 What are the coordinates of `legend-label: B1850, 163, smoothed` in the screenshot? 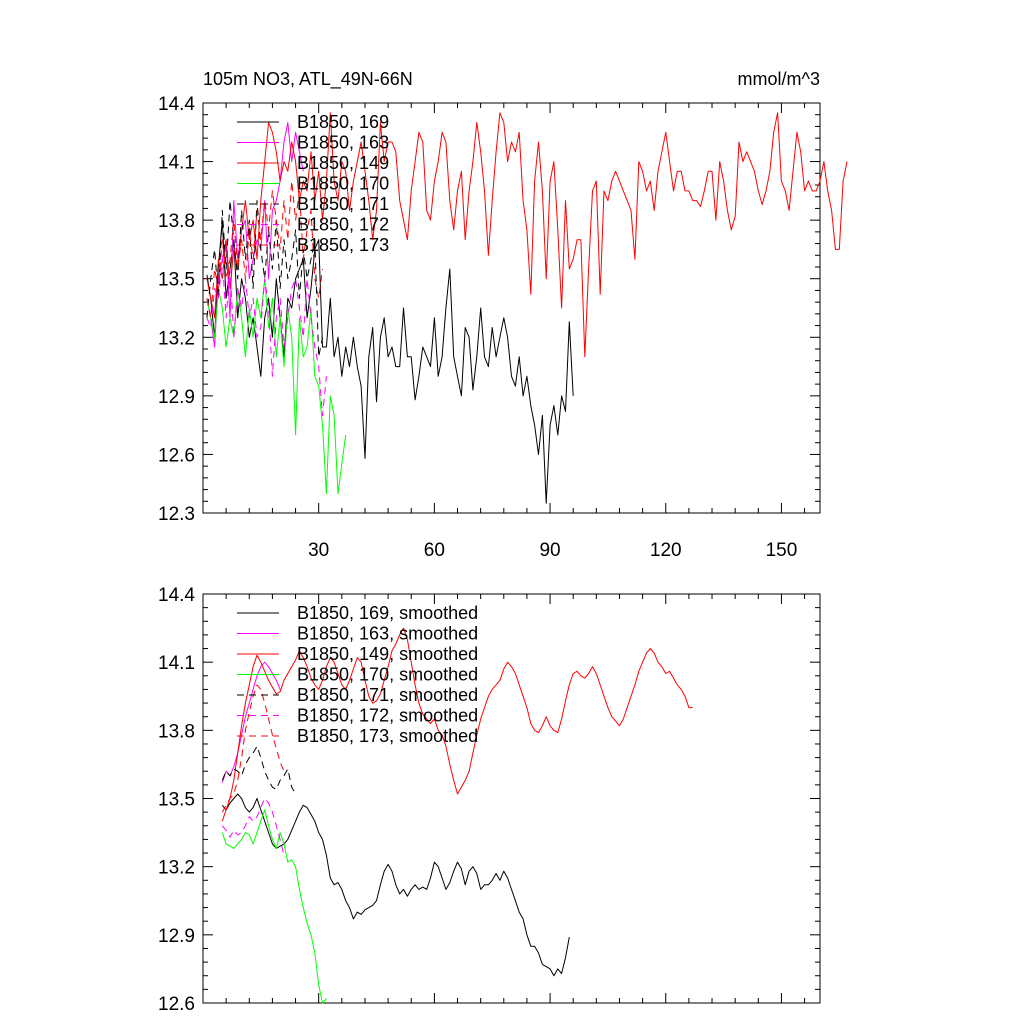 It's located at (387, 634).